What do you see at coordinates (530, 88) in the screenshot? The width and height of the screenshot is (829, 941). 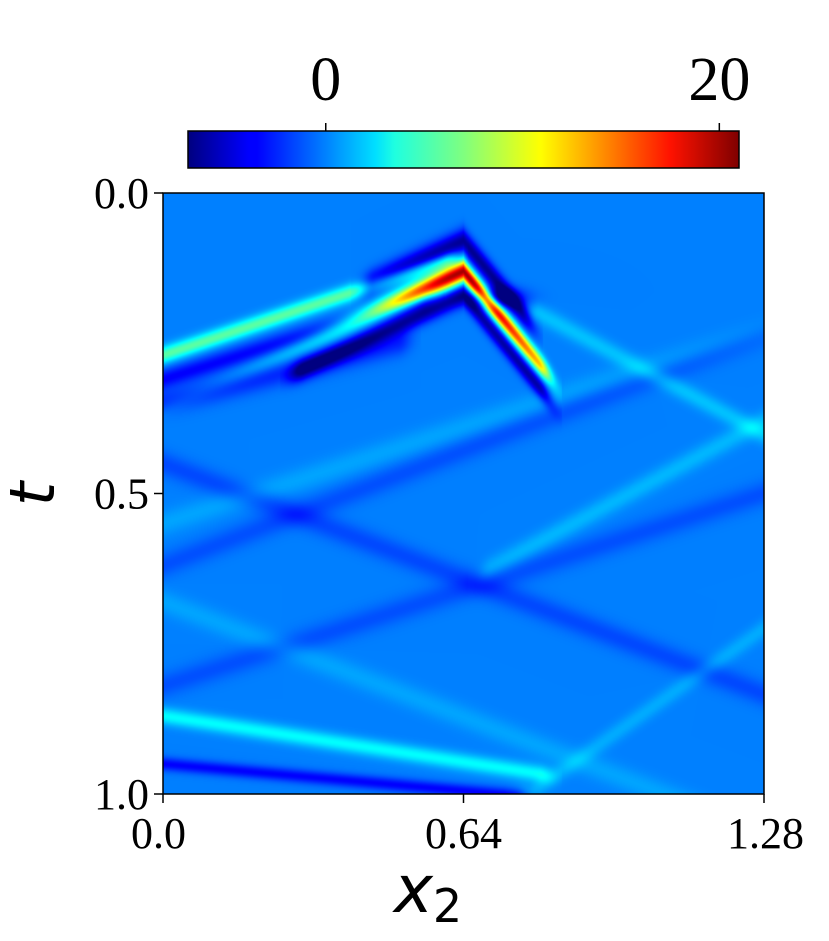 I see `colorbar-ticks: 0 20` at bounding box center [530, 88].